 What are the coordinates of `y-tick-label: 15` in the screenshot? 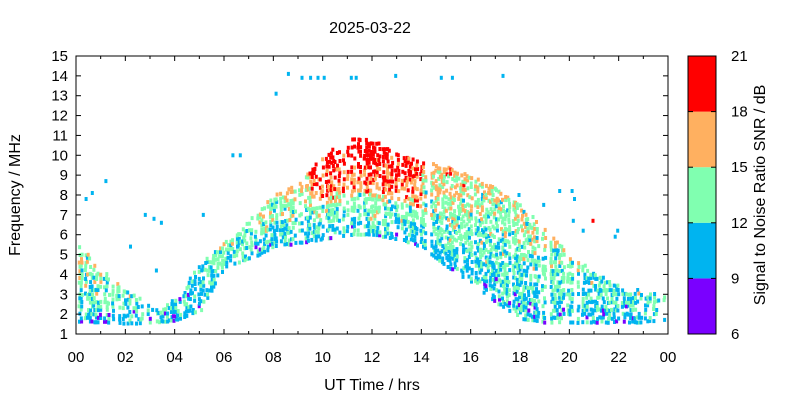 It's located at (59, 56).